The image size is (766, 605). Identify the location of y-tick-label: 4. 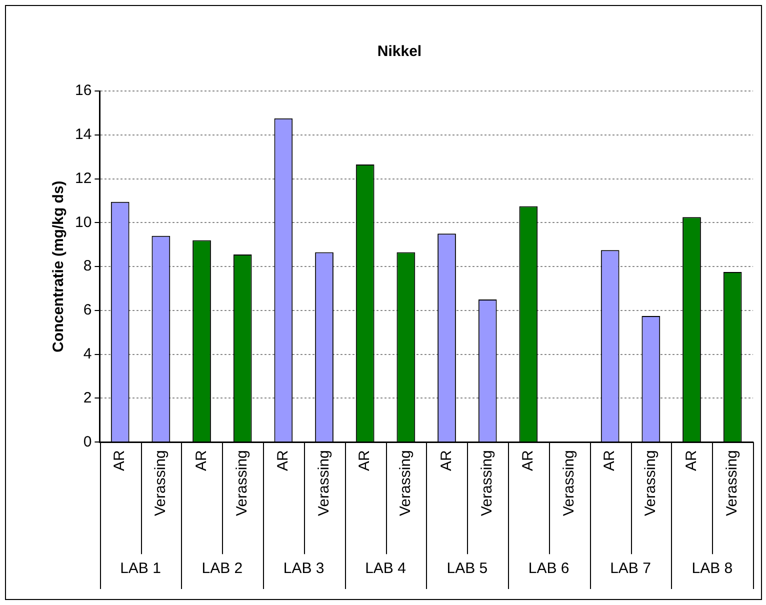
(87, 353).